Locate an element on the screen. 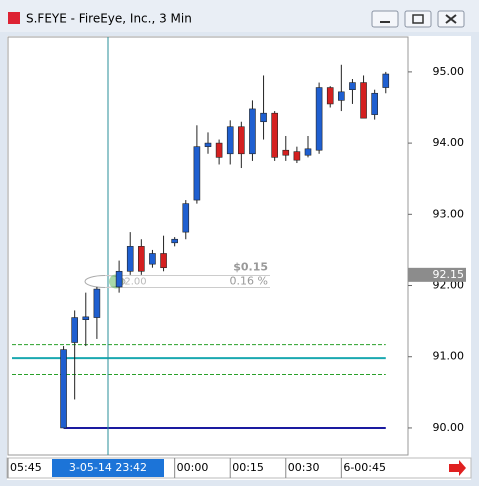 The image size is (479, 490). cursor-label-box is located at coordinates (108, 468).